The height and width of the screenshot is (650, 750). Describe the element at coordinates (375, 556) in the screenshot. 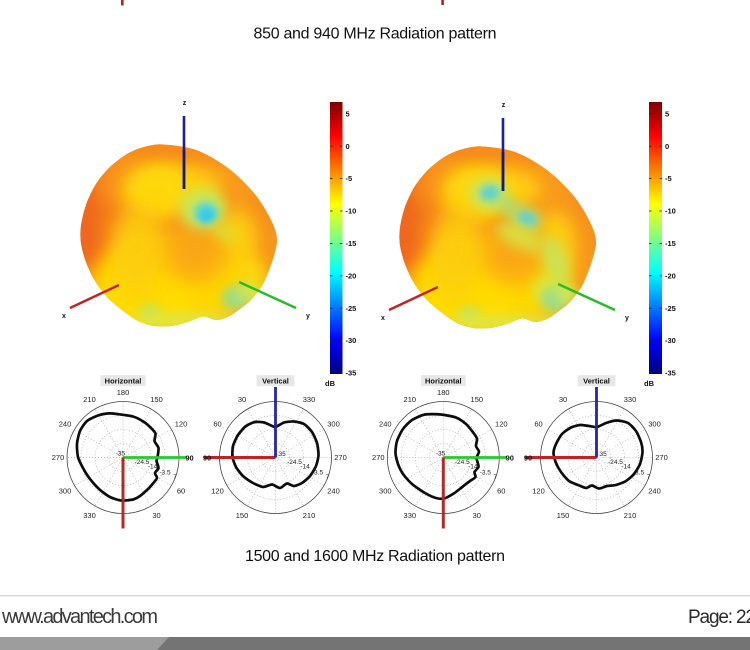

I see `svg-text:1500 and 1600 MHz Radiation pa: 1500 and 1600 MHz Radiation pattern` at that location.